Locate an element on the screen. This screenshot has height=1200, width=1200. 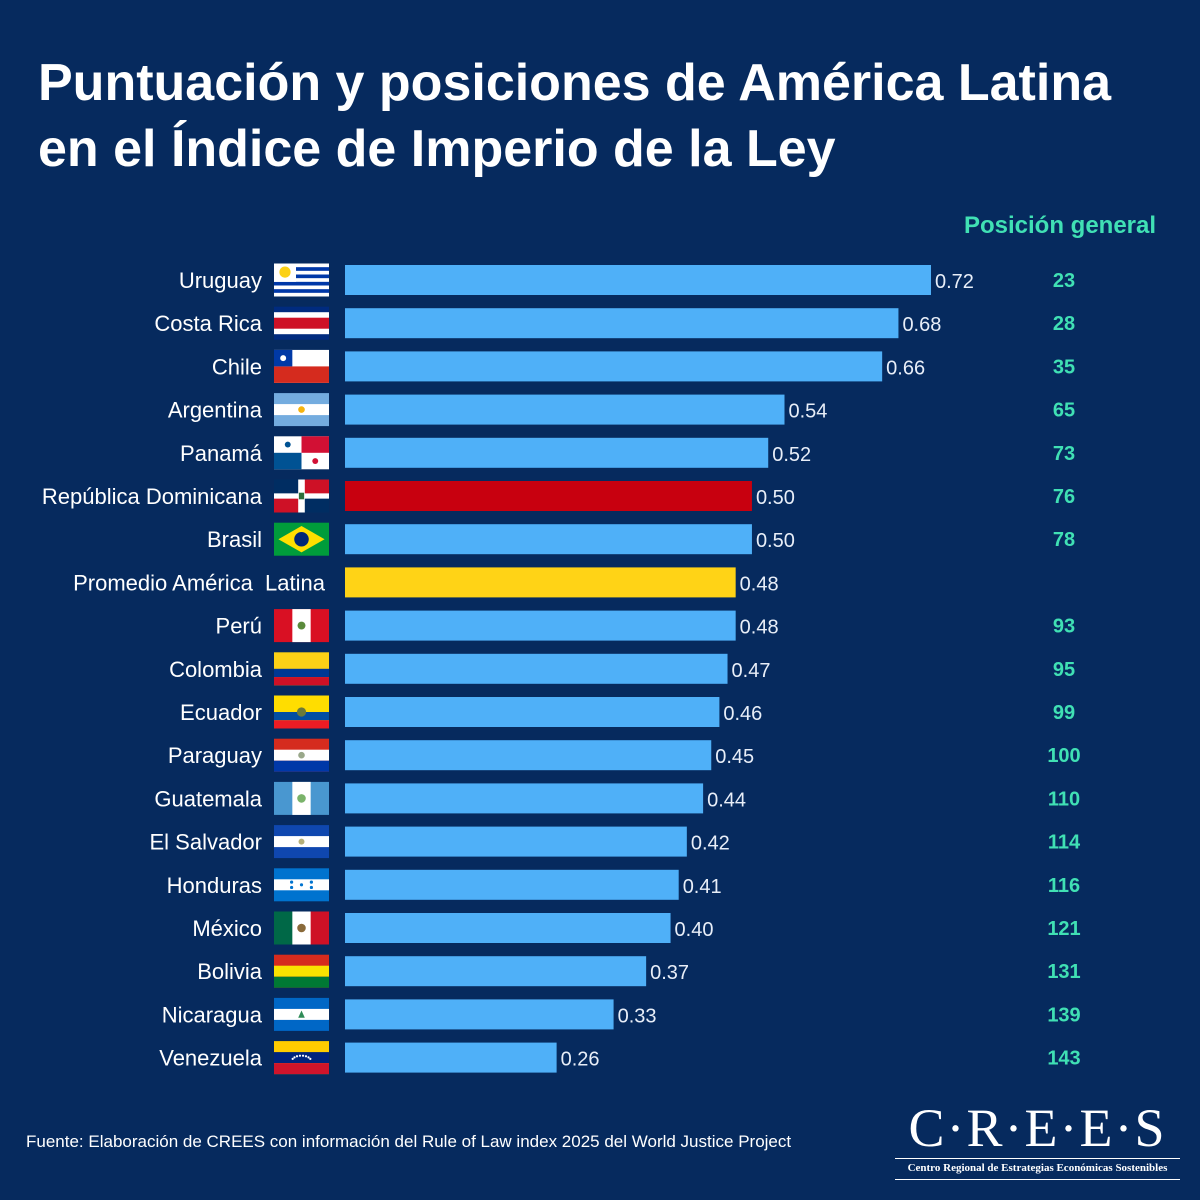
mexico-flag is located at coordinates (301, 928).